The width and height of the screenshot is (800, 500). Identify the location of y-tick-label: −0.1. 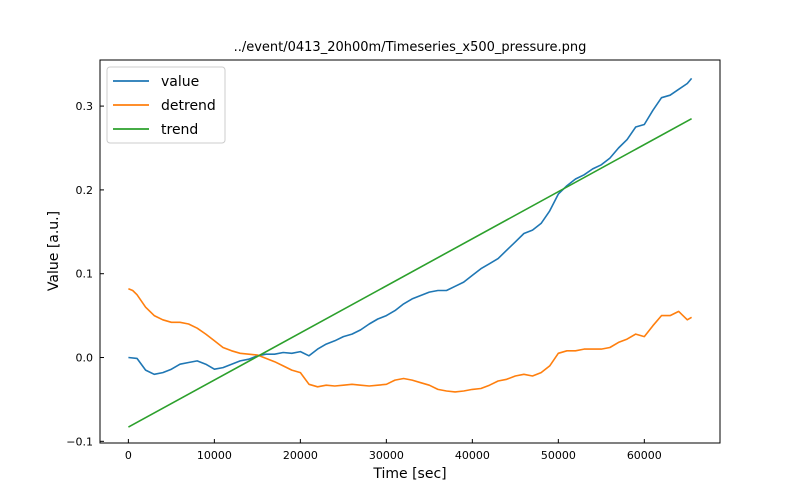
(79, 441).